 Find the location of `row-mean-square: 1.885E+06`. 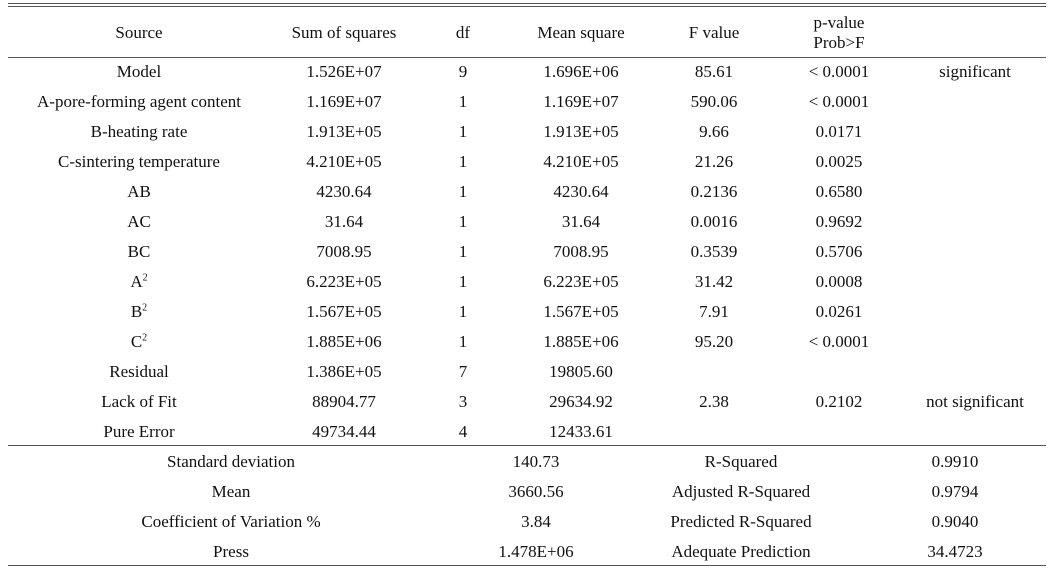

row-mean-square: 1.885E+06 is located at coordinates (581, 341).